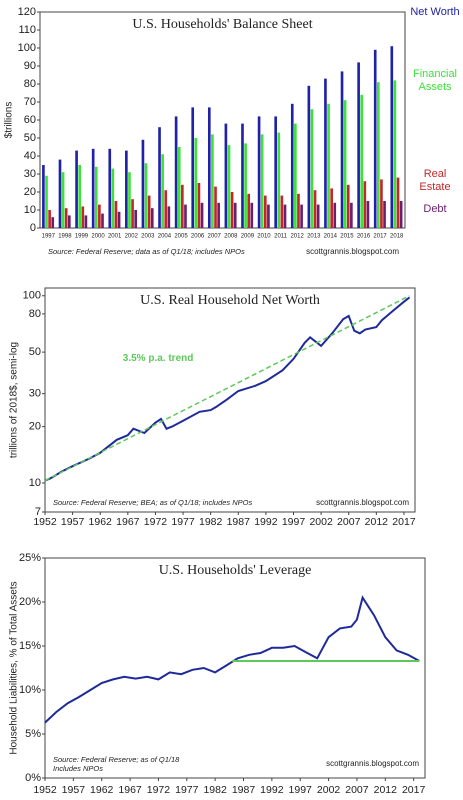  I want to click on y-tick-label: 80, so click(30, 84).